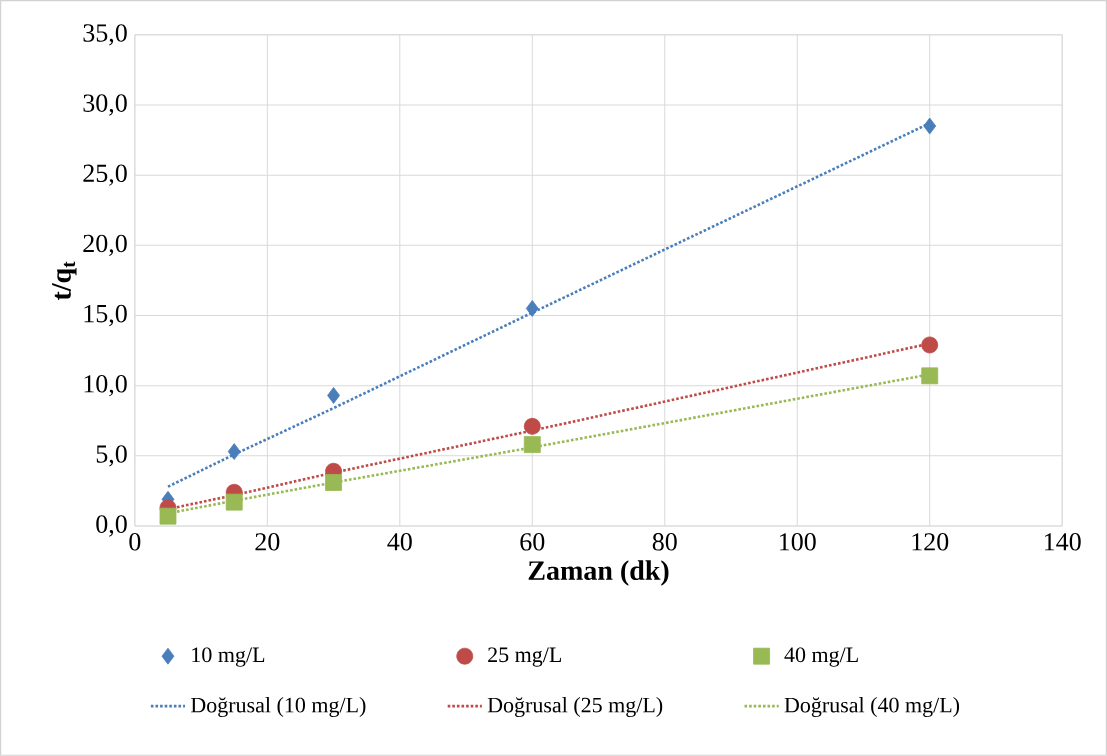 This screenshot has height=756, width=1107. What do you see at coordinates (598, 573) in the screenshot?
I see `x-axis-title: Zaman (dk)` at bounding box center [598, 573].